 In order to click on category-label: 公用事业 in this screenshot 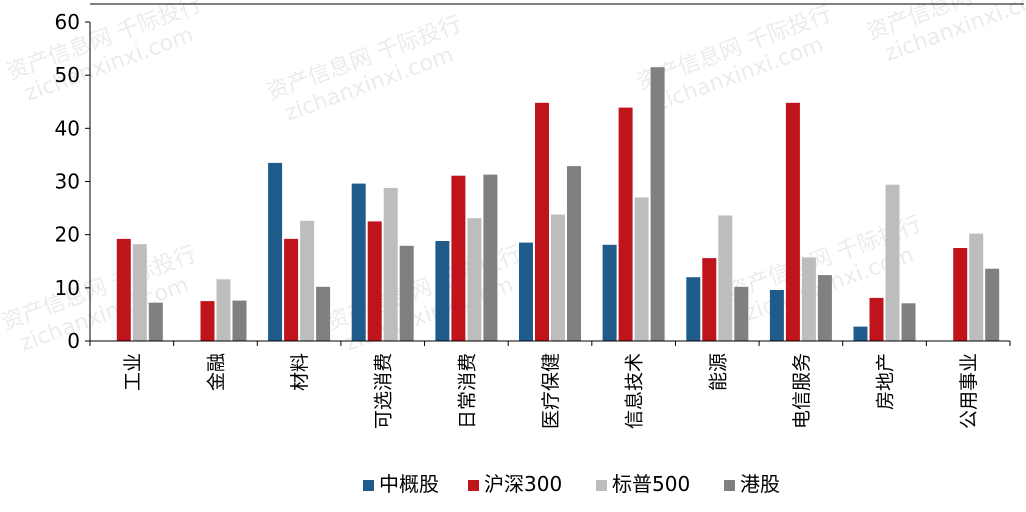, I will do `click(969, 391)`.